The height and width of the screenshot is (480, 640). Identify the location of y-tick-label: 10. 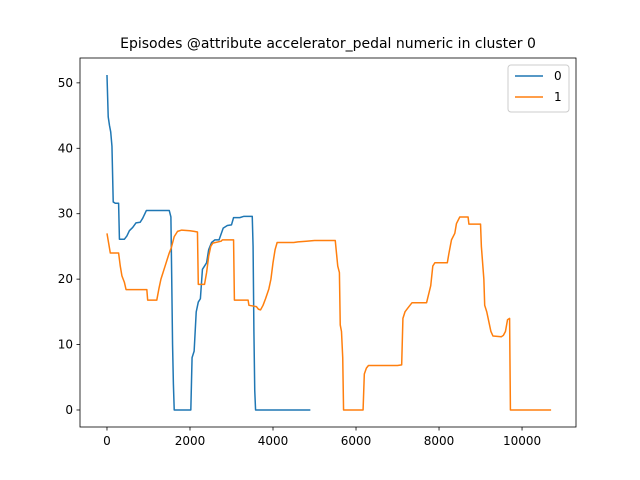
(65, 345).